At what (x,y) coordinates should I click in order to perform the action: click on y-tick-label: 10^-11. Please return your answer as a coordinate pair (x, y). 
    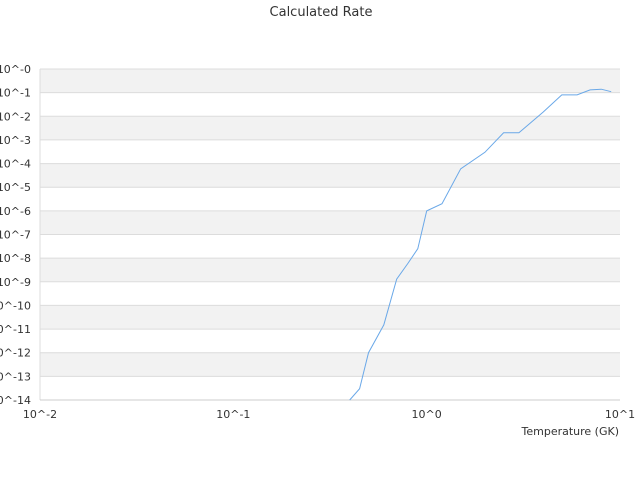
    Looking at the image, I should click on (15, 329).